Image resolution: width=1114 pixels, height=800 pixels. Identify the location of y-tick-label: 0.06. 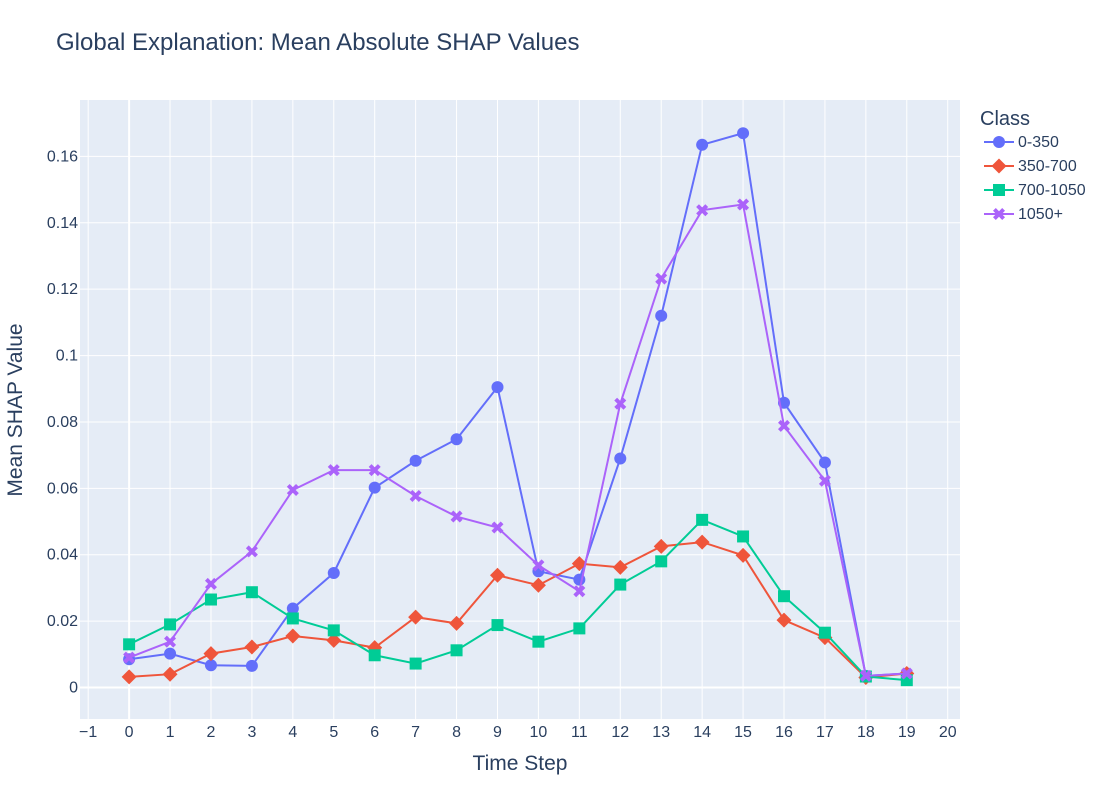
(62, 488).